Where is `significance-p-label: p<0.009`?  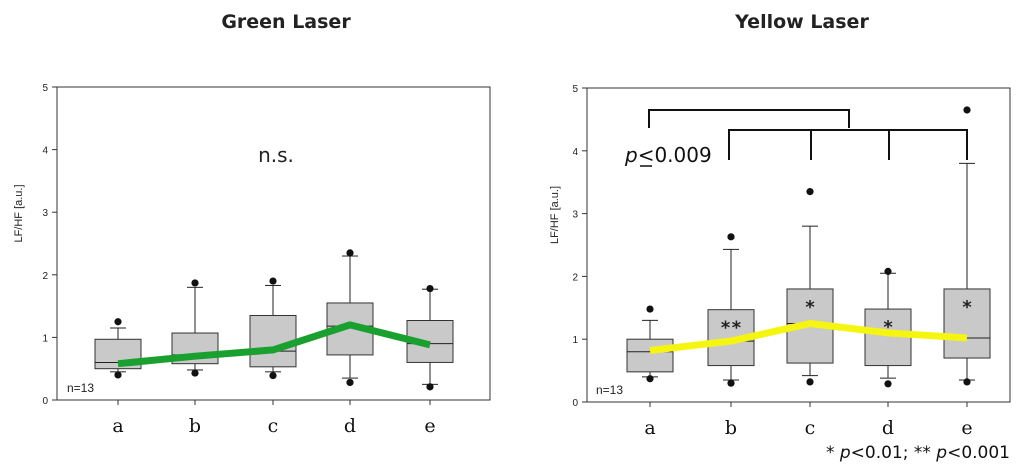 significance-p-label: p<0.009 is located at coordinates (668, 155).